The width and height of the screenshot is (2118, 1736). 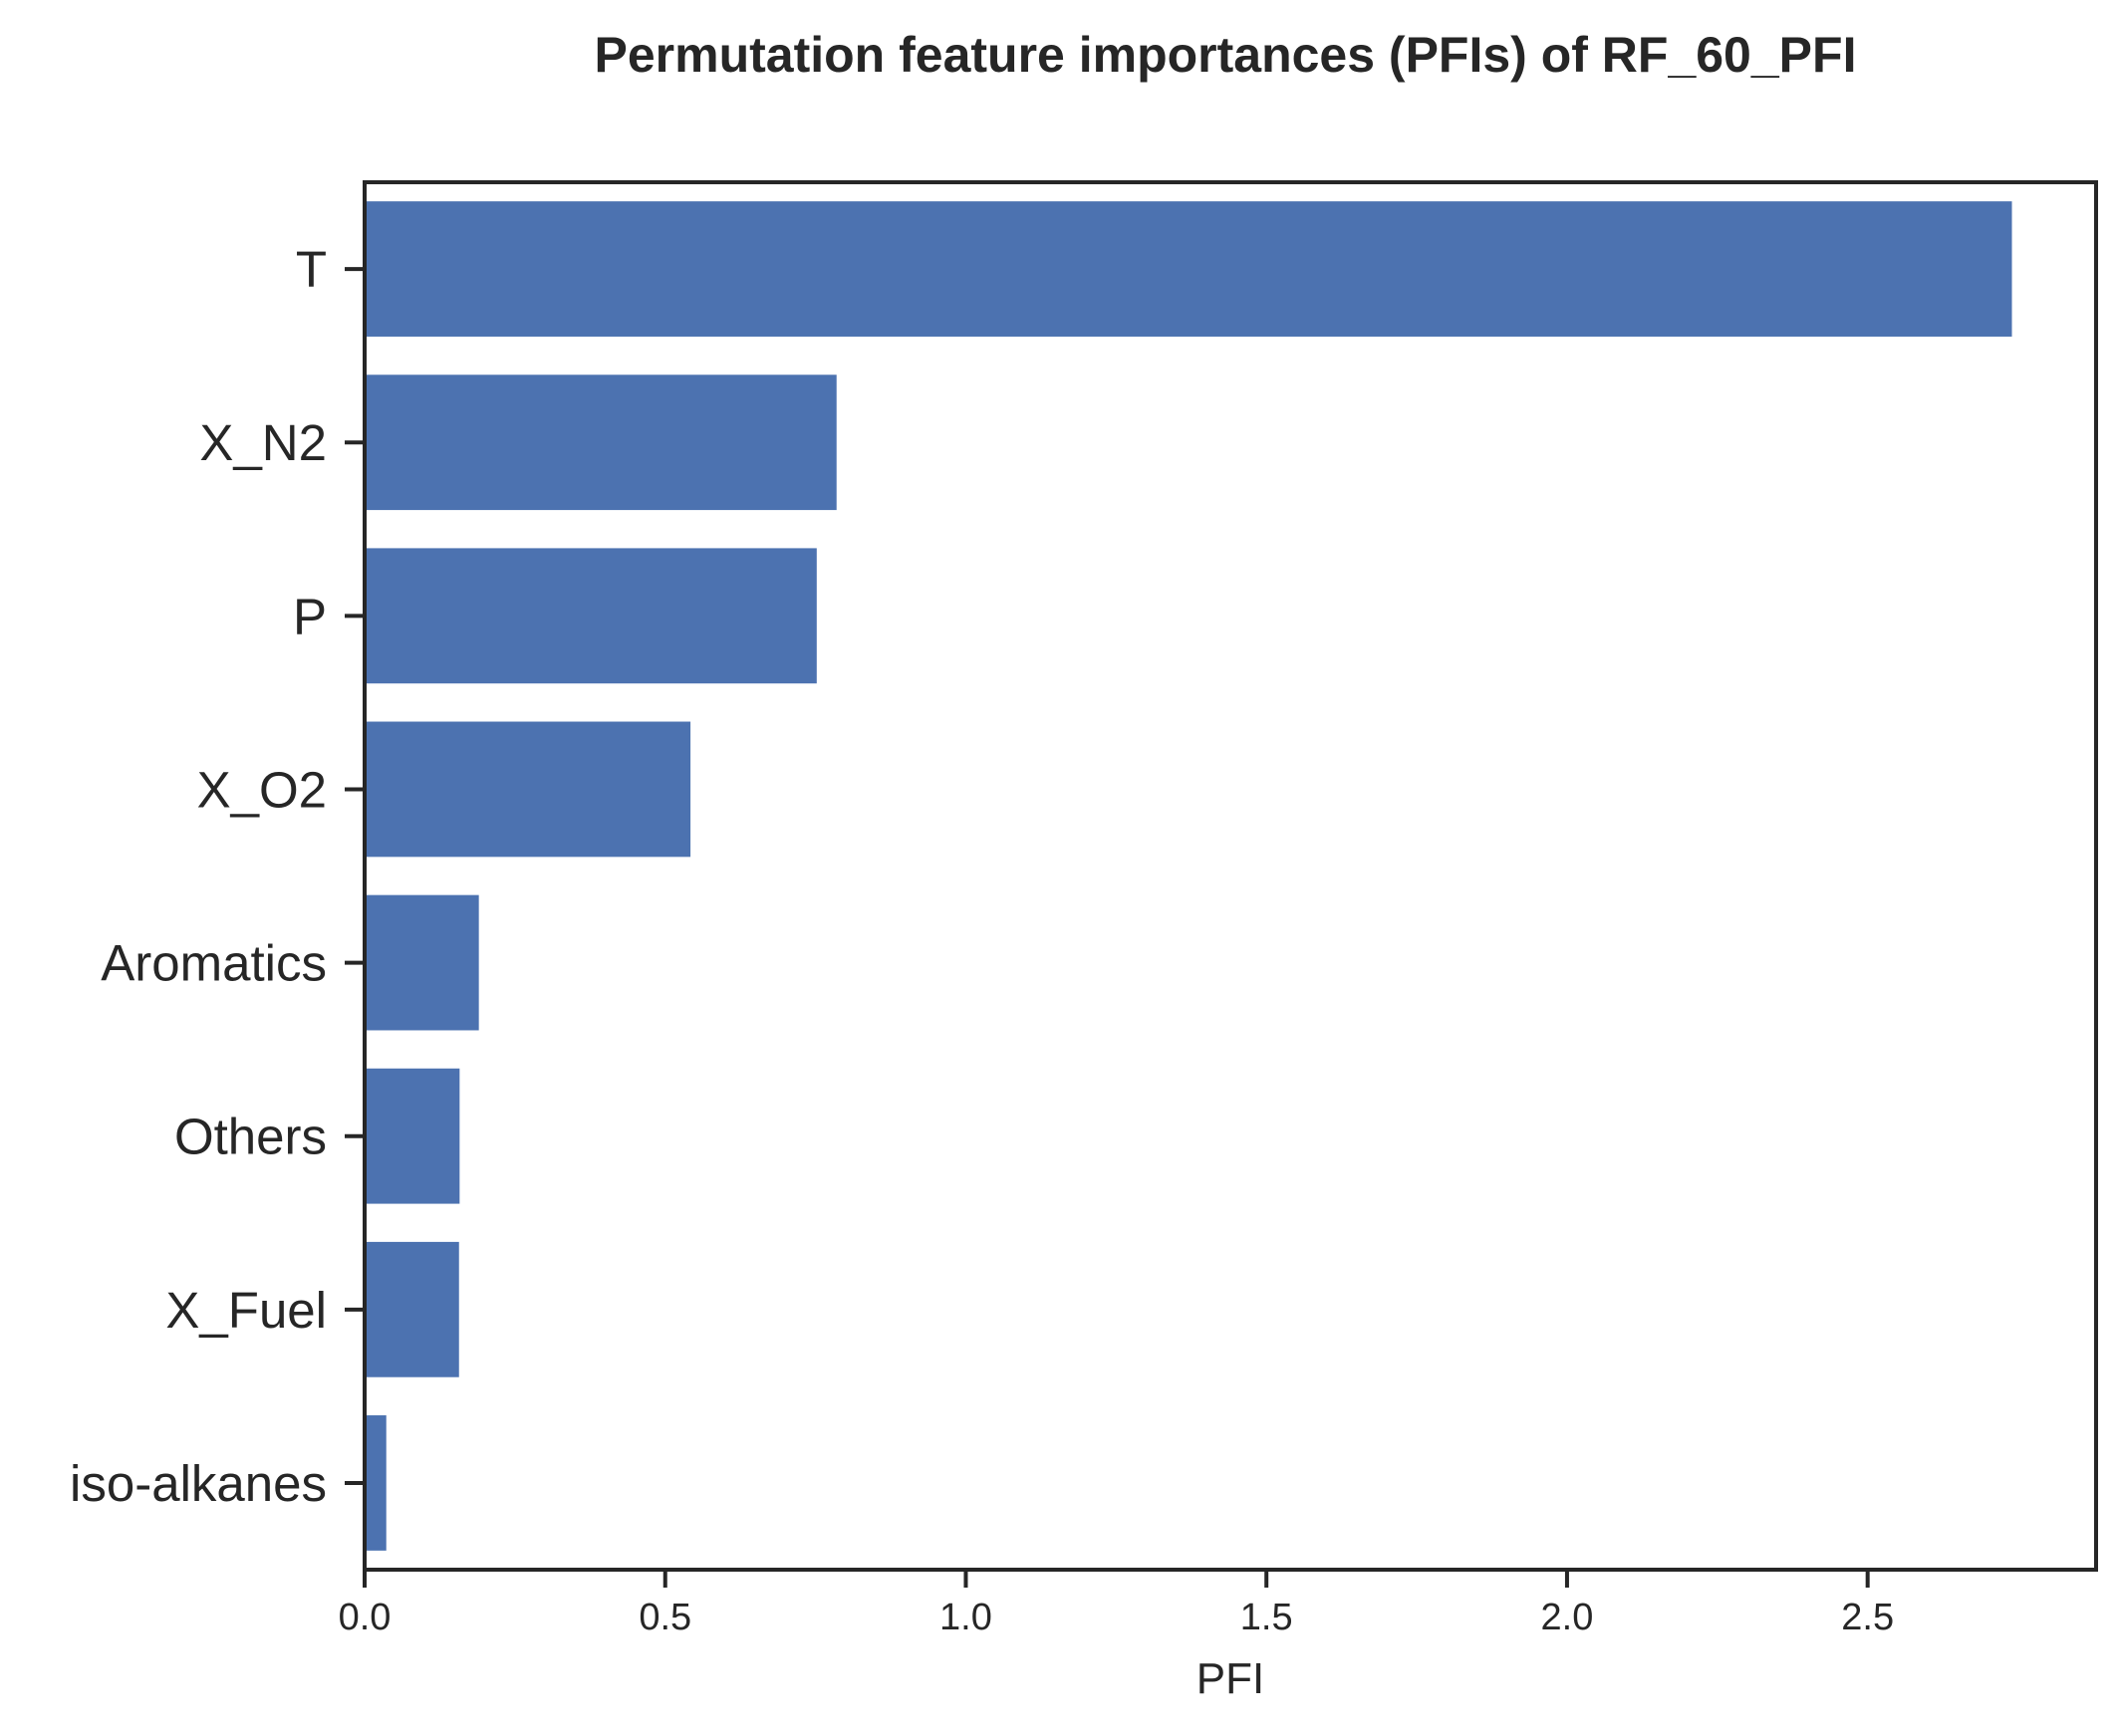 What do you see at coordinates (591, 616) in the screenshot?
I see `bar-p` at bounding box center [591, 616].